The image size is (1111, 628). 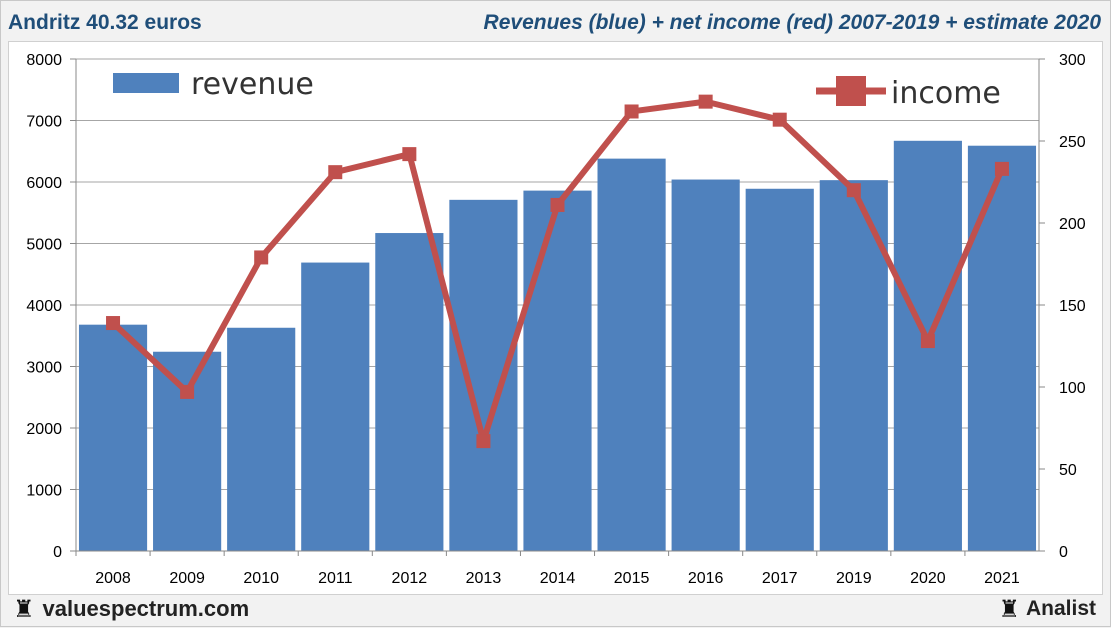 What do you see at coordinates (706, 578) in the screenshot?
I see `x-tick-label: 2016` at bounding box center [706, 578].